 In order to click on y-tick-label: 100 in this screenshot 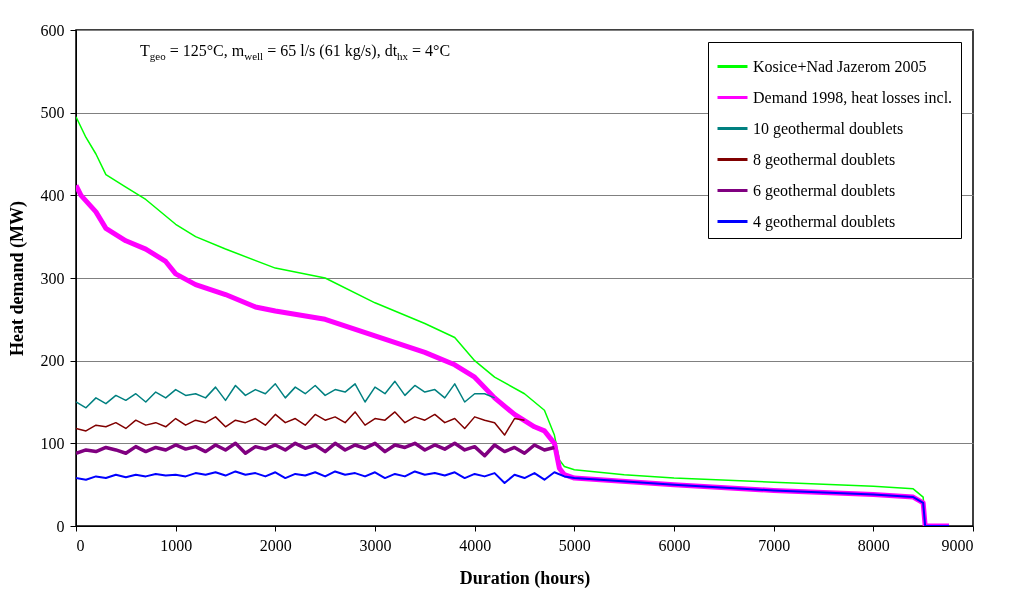, I will do `click(52, 443)`.